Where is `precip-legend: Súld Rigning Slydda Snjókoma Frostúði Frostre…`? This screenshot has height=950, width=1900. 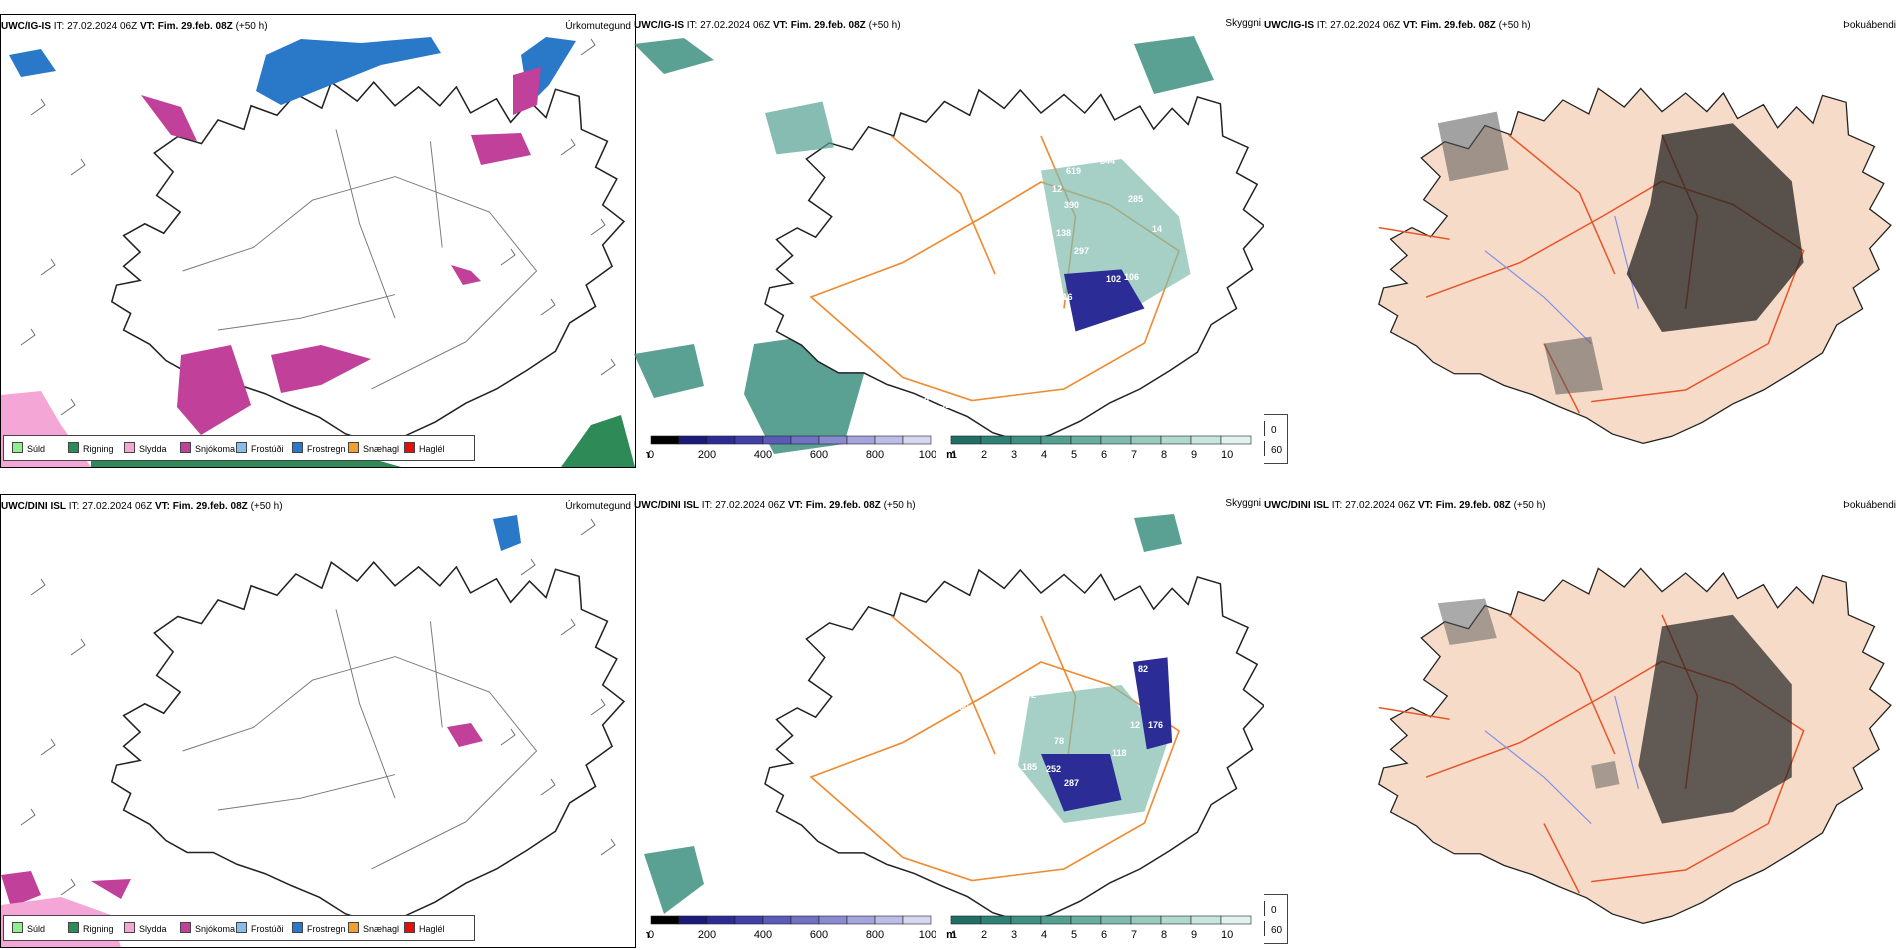 precip-legend: Súld Rigning Slydda Snjókoma Frostúði Frostre… is located at coordinates (239, 448).